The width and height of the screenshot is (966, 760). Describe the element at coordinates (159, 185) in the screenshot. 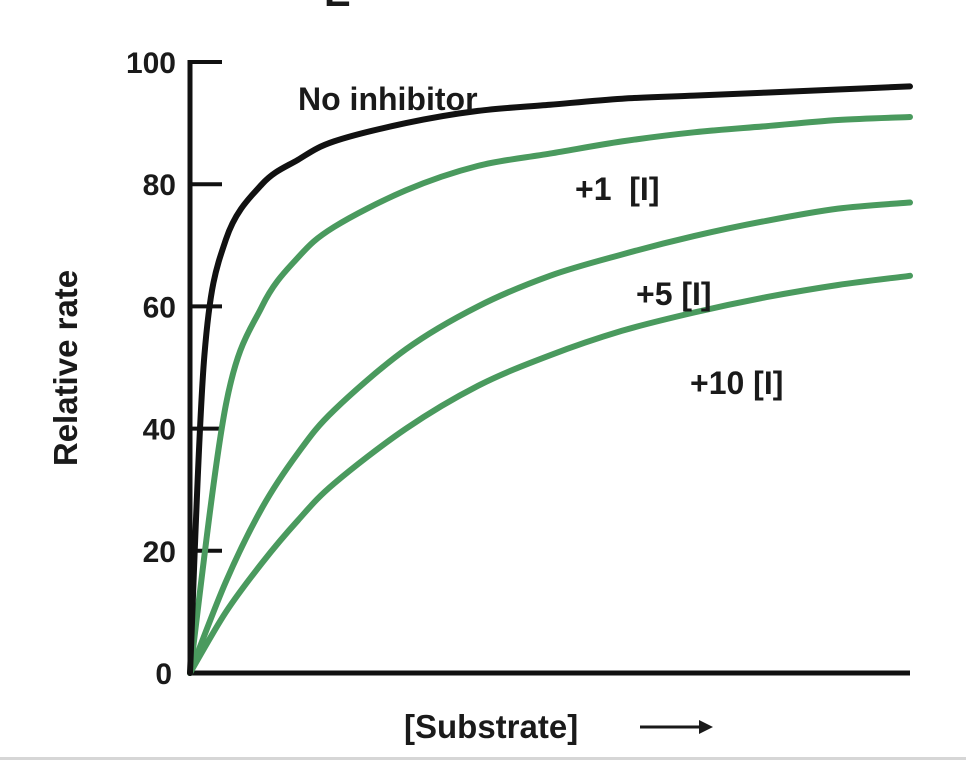

I see `y-tick-label: 80` at that location.